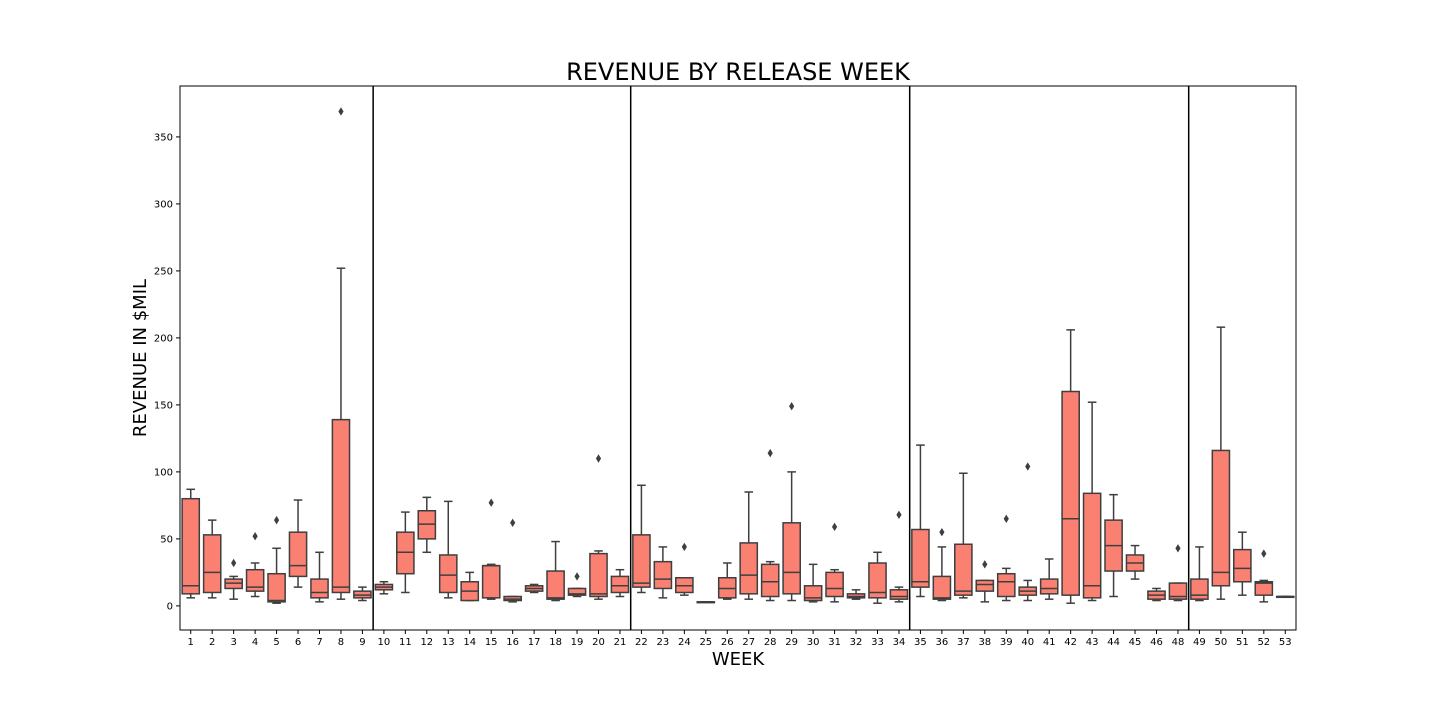  Describe the element at coordinates (984, 642) in the screenshot. I see `x-tick-label: 38` at that location.